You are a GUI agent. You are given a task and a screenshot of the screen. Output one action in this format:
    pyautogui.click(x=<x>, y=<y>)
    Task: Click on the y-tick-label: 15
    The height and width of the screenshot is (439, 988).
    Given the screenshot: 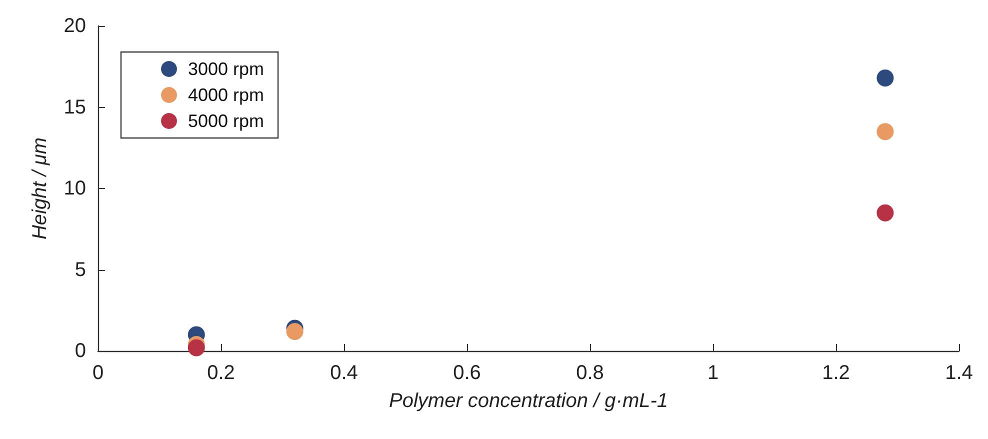 What is the action you would take?
    pyautogui.click(x=75, y=107)
    